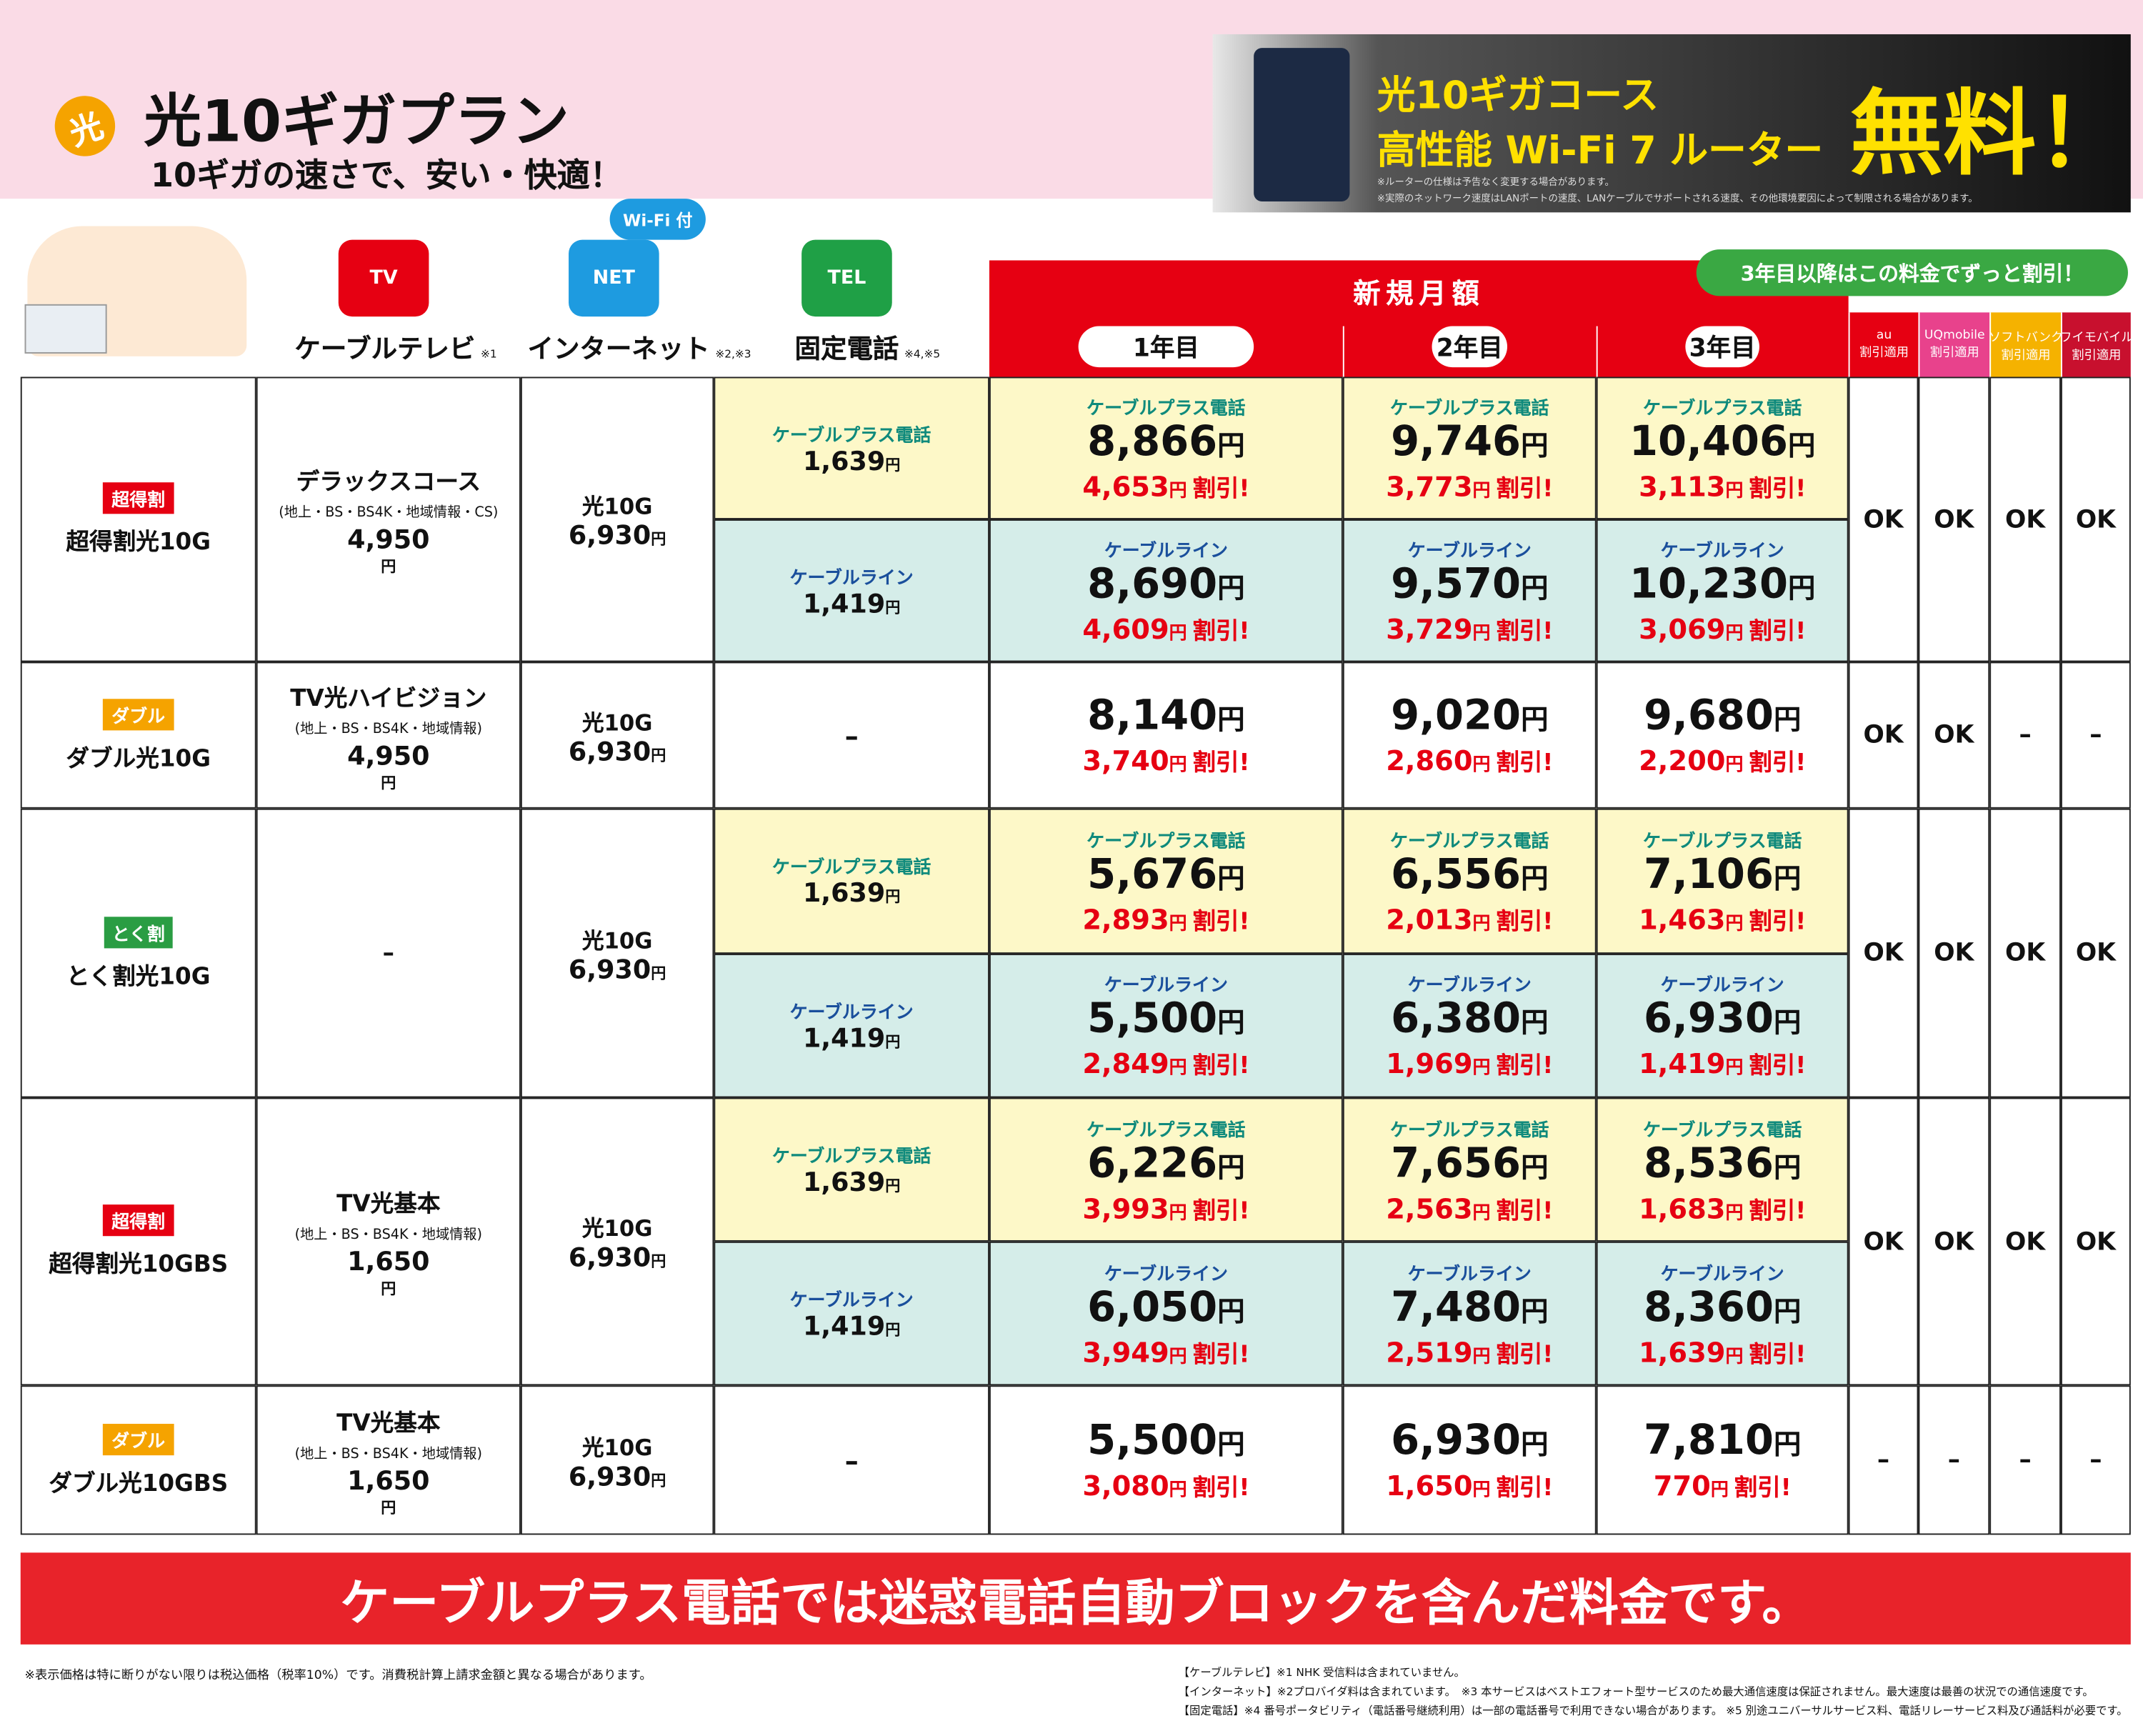  I want to click on price: 10,230, so click(1709, 584).